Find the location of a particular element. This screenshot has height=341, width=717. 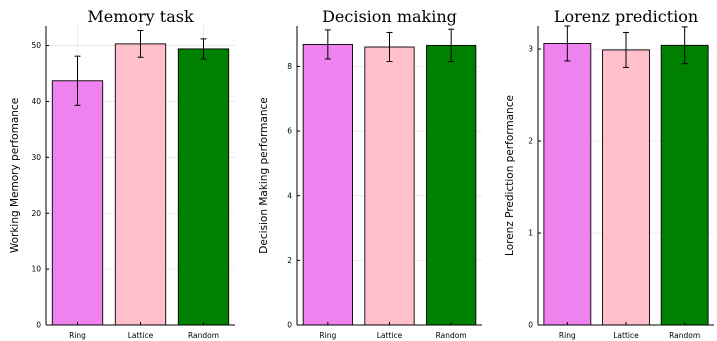

panel-1-ytick-label: 0 is located at coordinates (38, 325).